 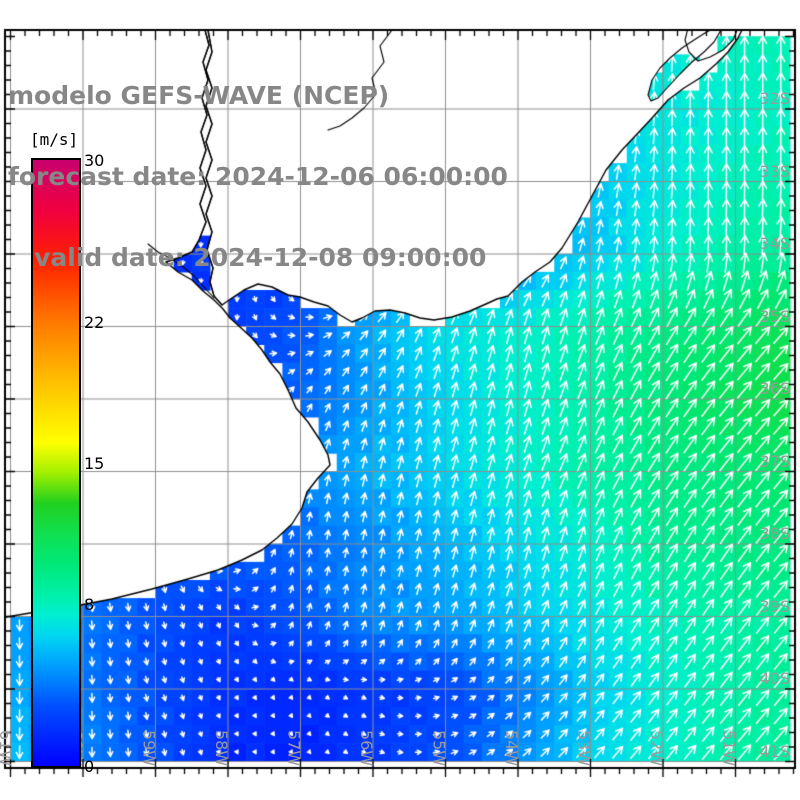 I want to click on lat-label: 33S, so click(x=774, y=171).